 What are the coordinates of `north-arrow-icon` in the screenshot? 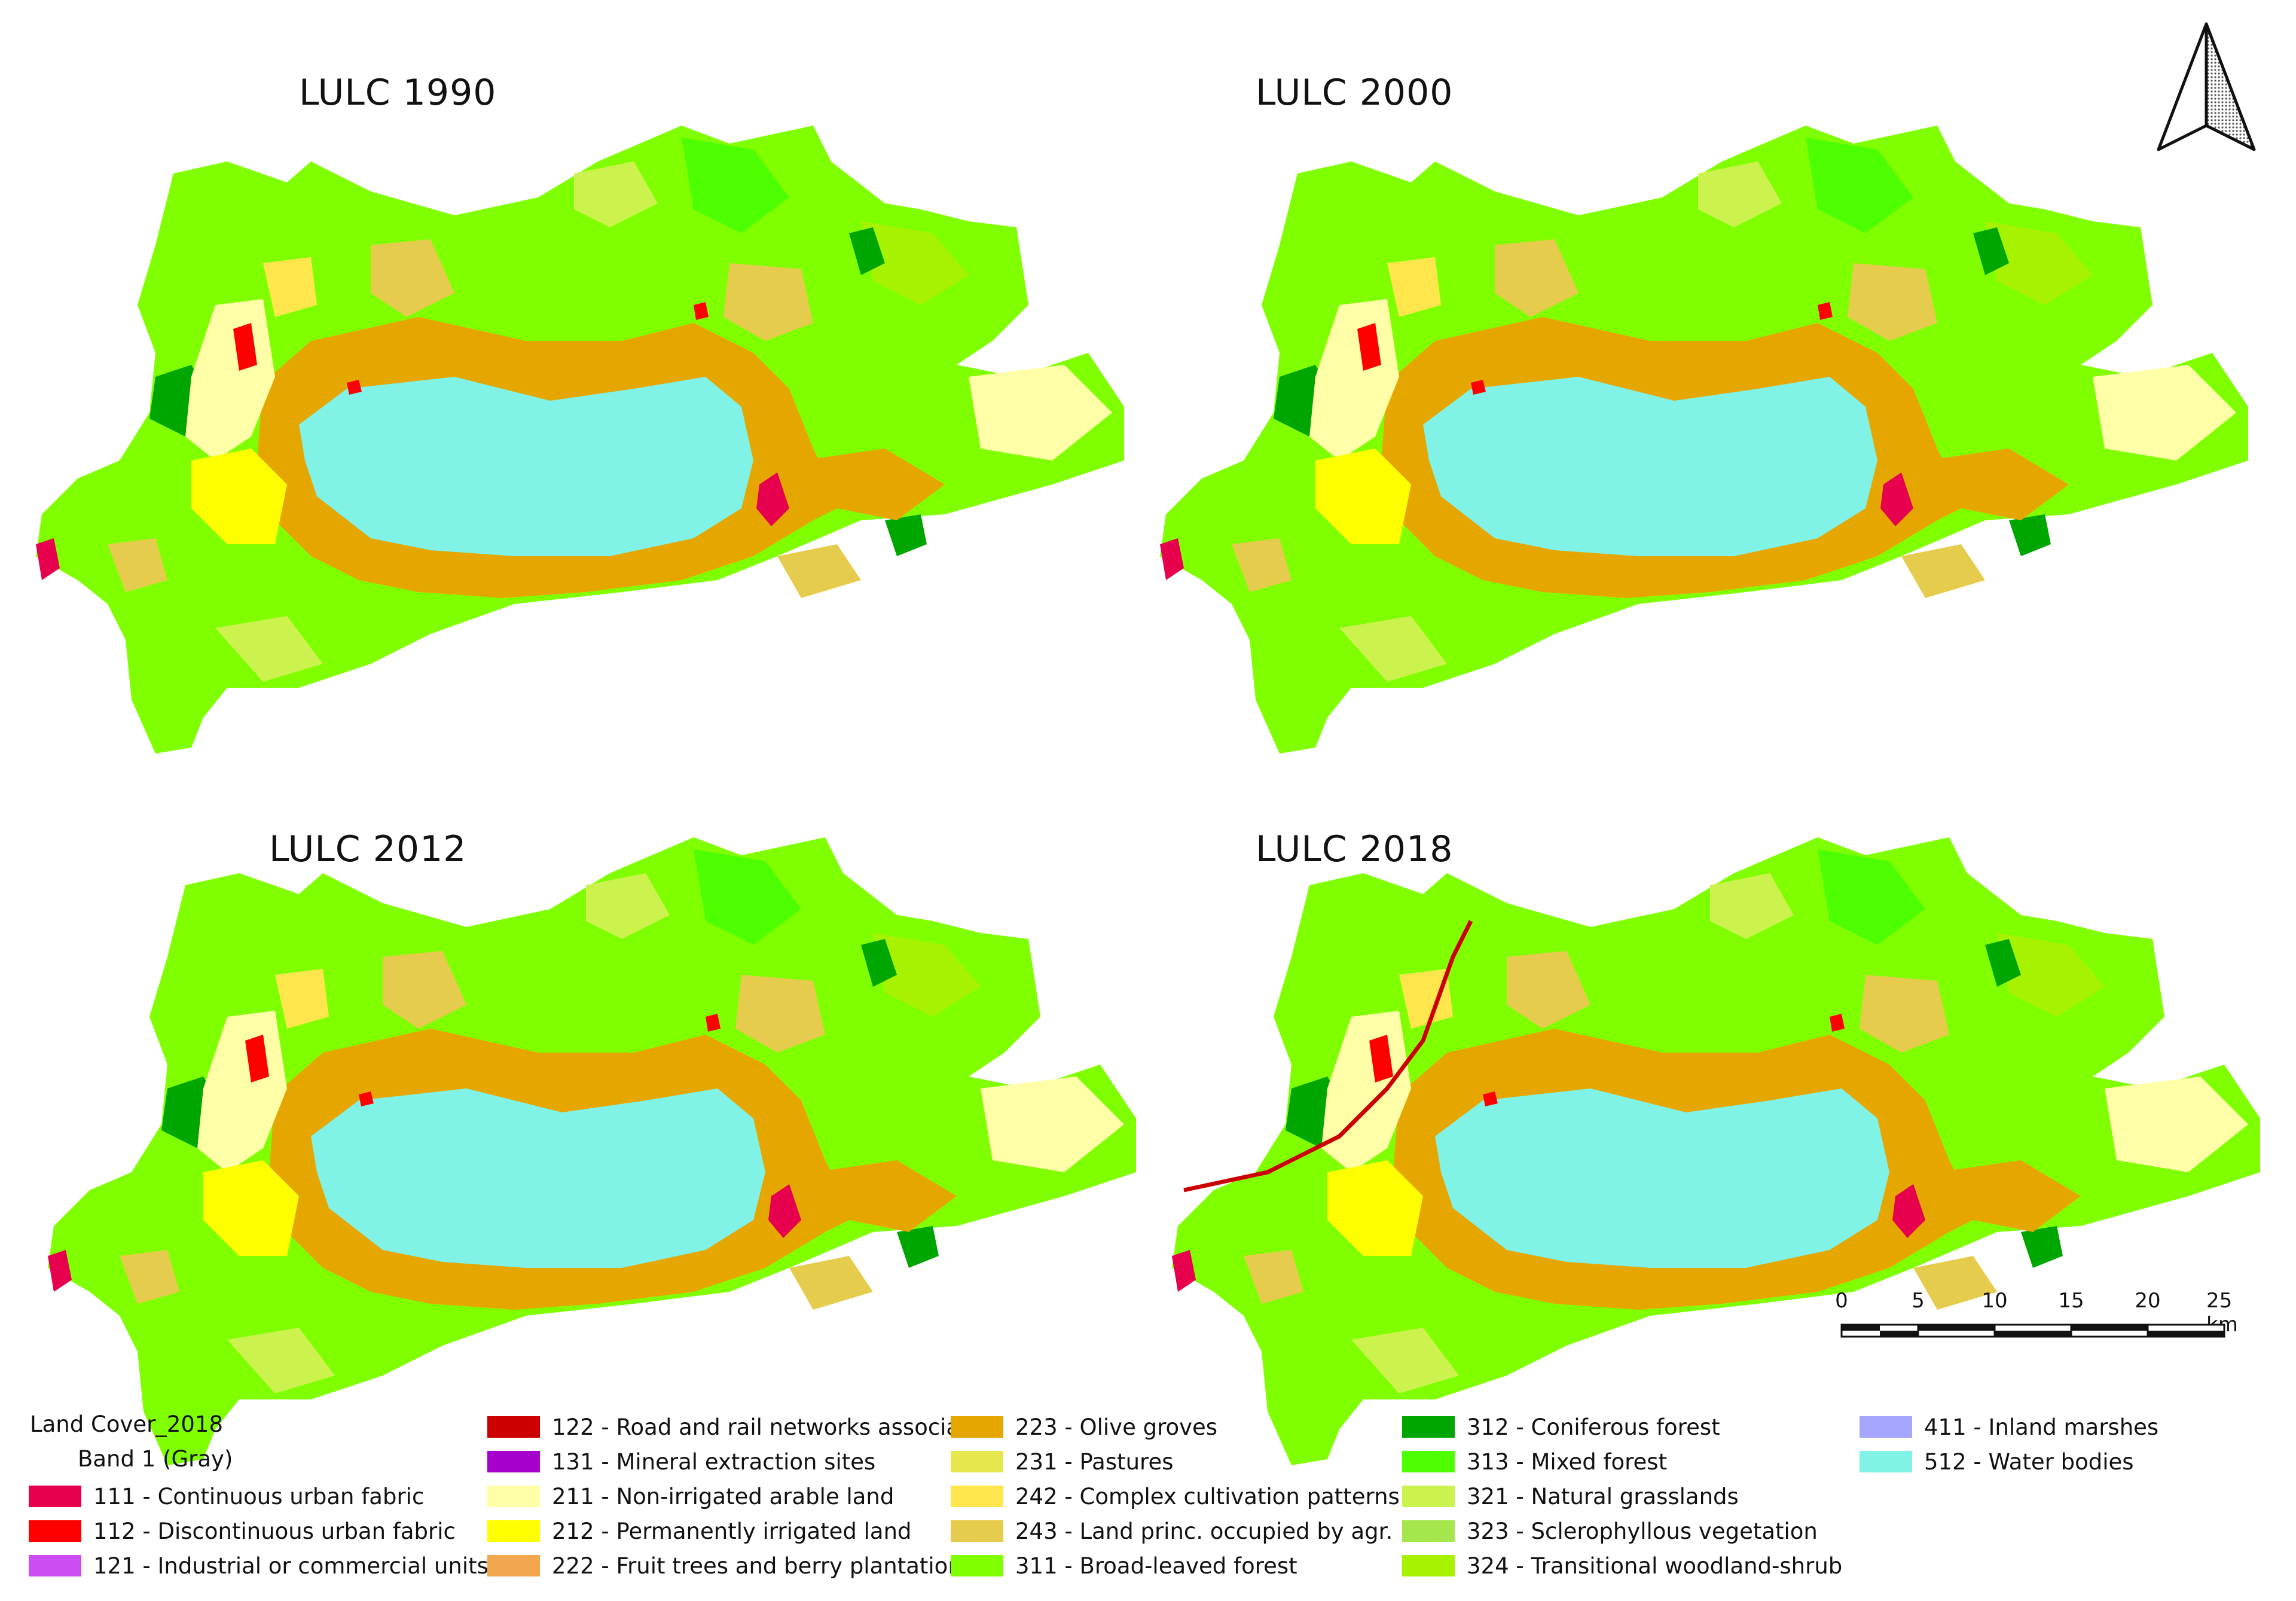 It's located at (2206, 86).